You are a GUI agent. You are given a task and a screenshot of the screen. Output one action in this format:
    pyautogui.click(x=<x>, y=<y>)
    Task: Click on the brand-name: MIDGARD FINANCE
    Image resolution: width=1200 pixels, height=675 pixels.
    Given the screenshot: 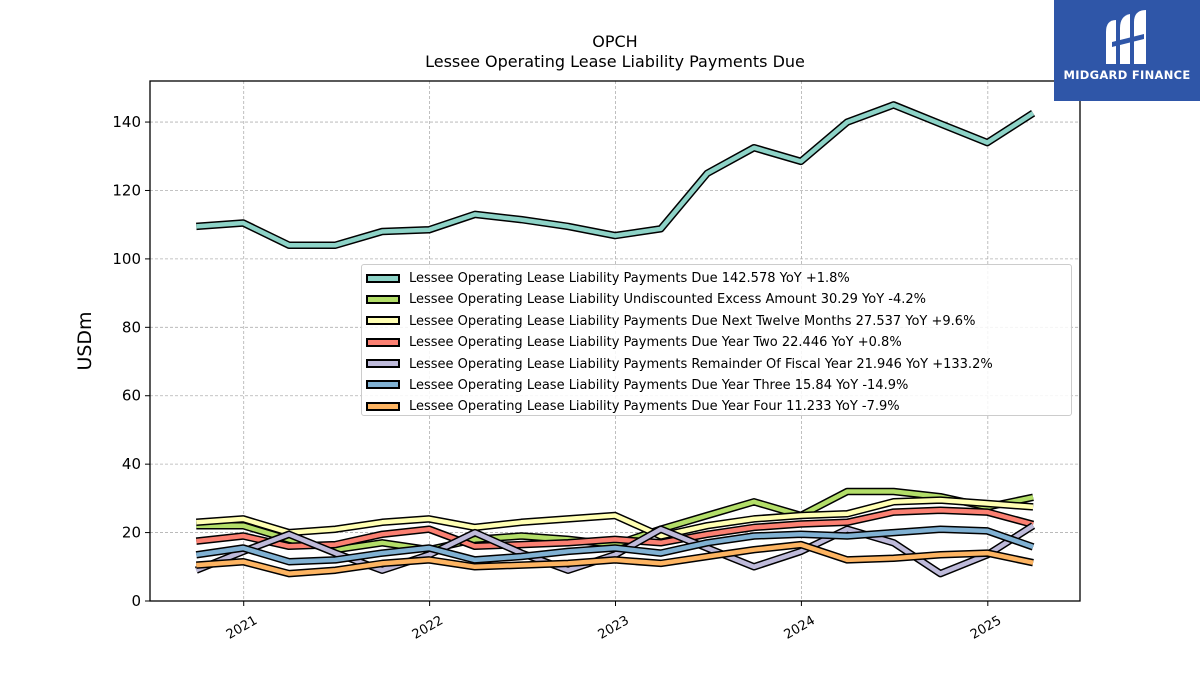 What is the action you would take?
    pyautogui.click(x=1127, y=75)
    